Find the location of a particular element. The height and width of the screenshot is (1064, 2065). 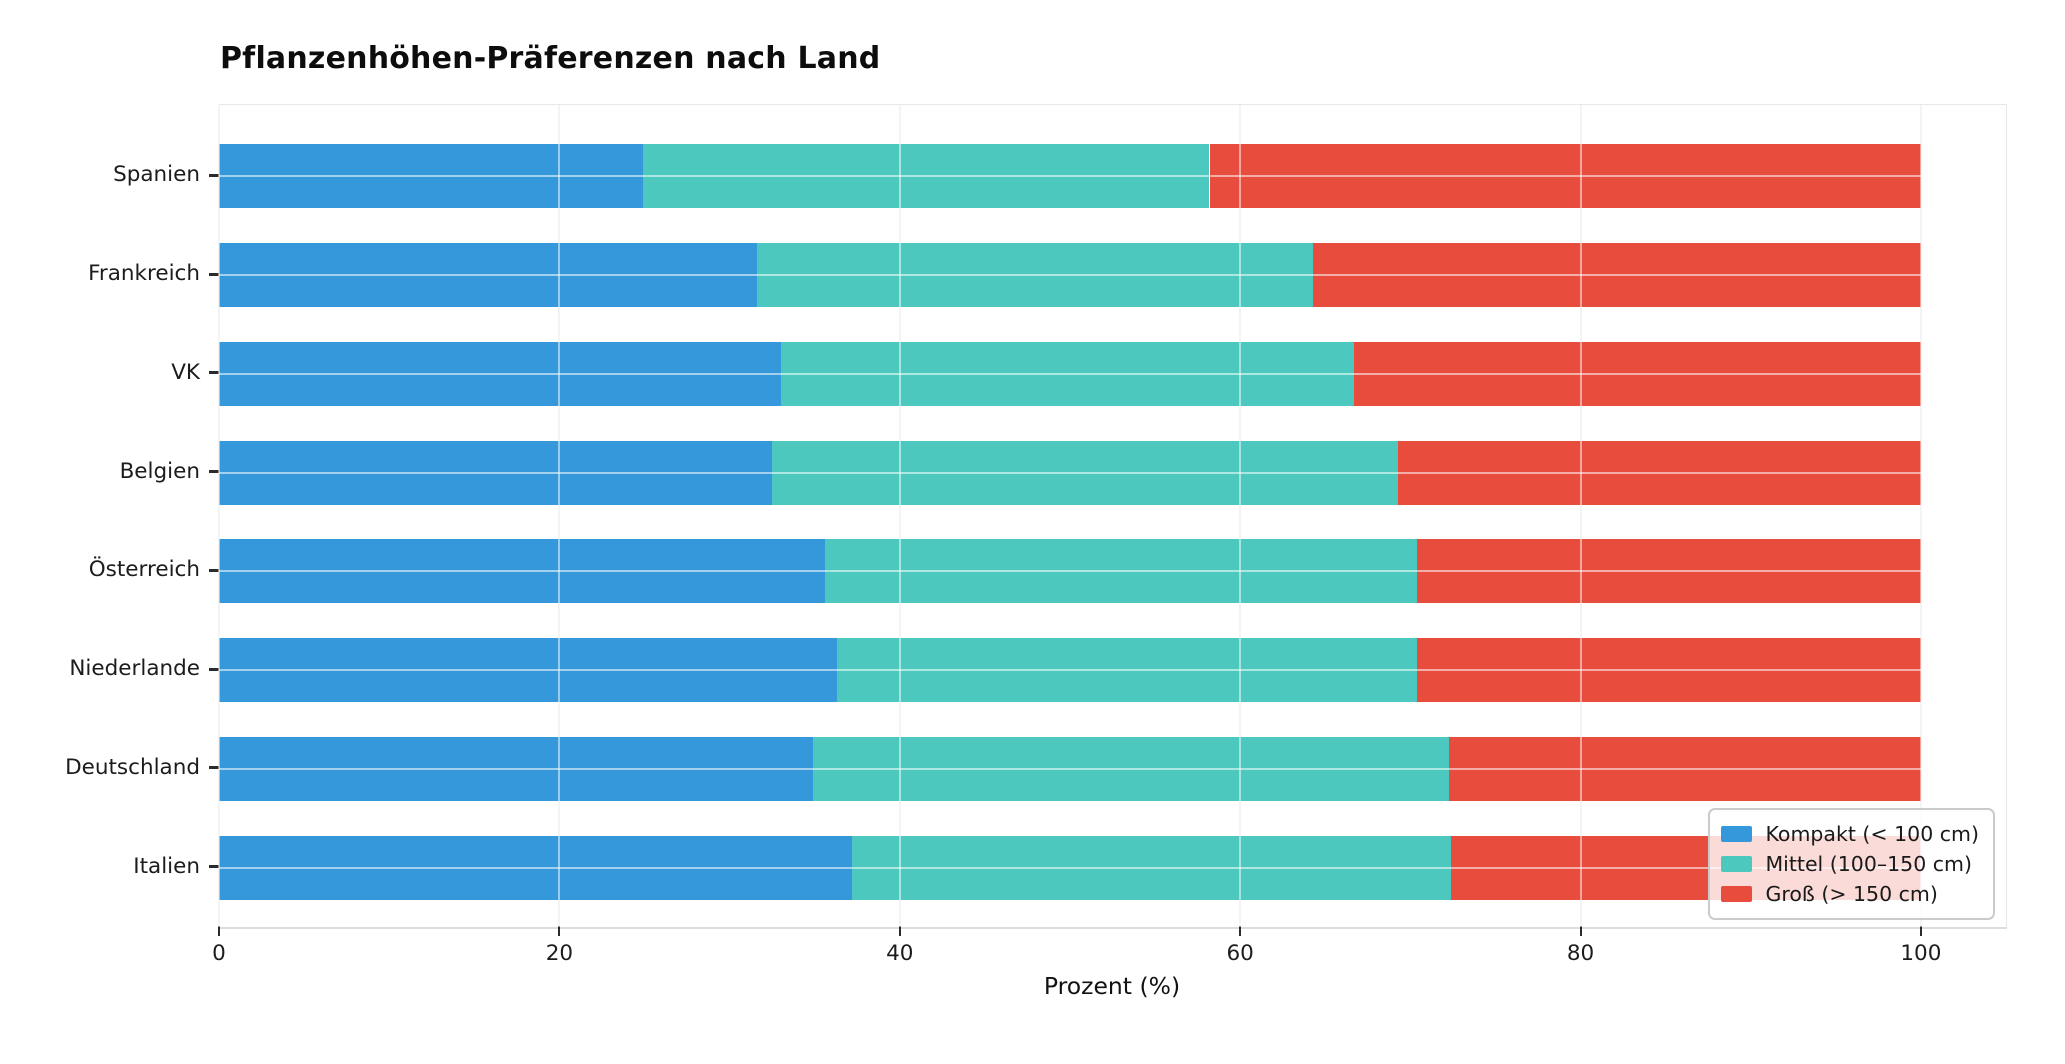

x-tick-label: 80 is located at coordinates (1580, 953).